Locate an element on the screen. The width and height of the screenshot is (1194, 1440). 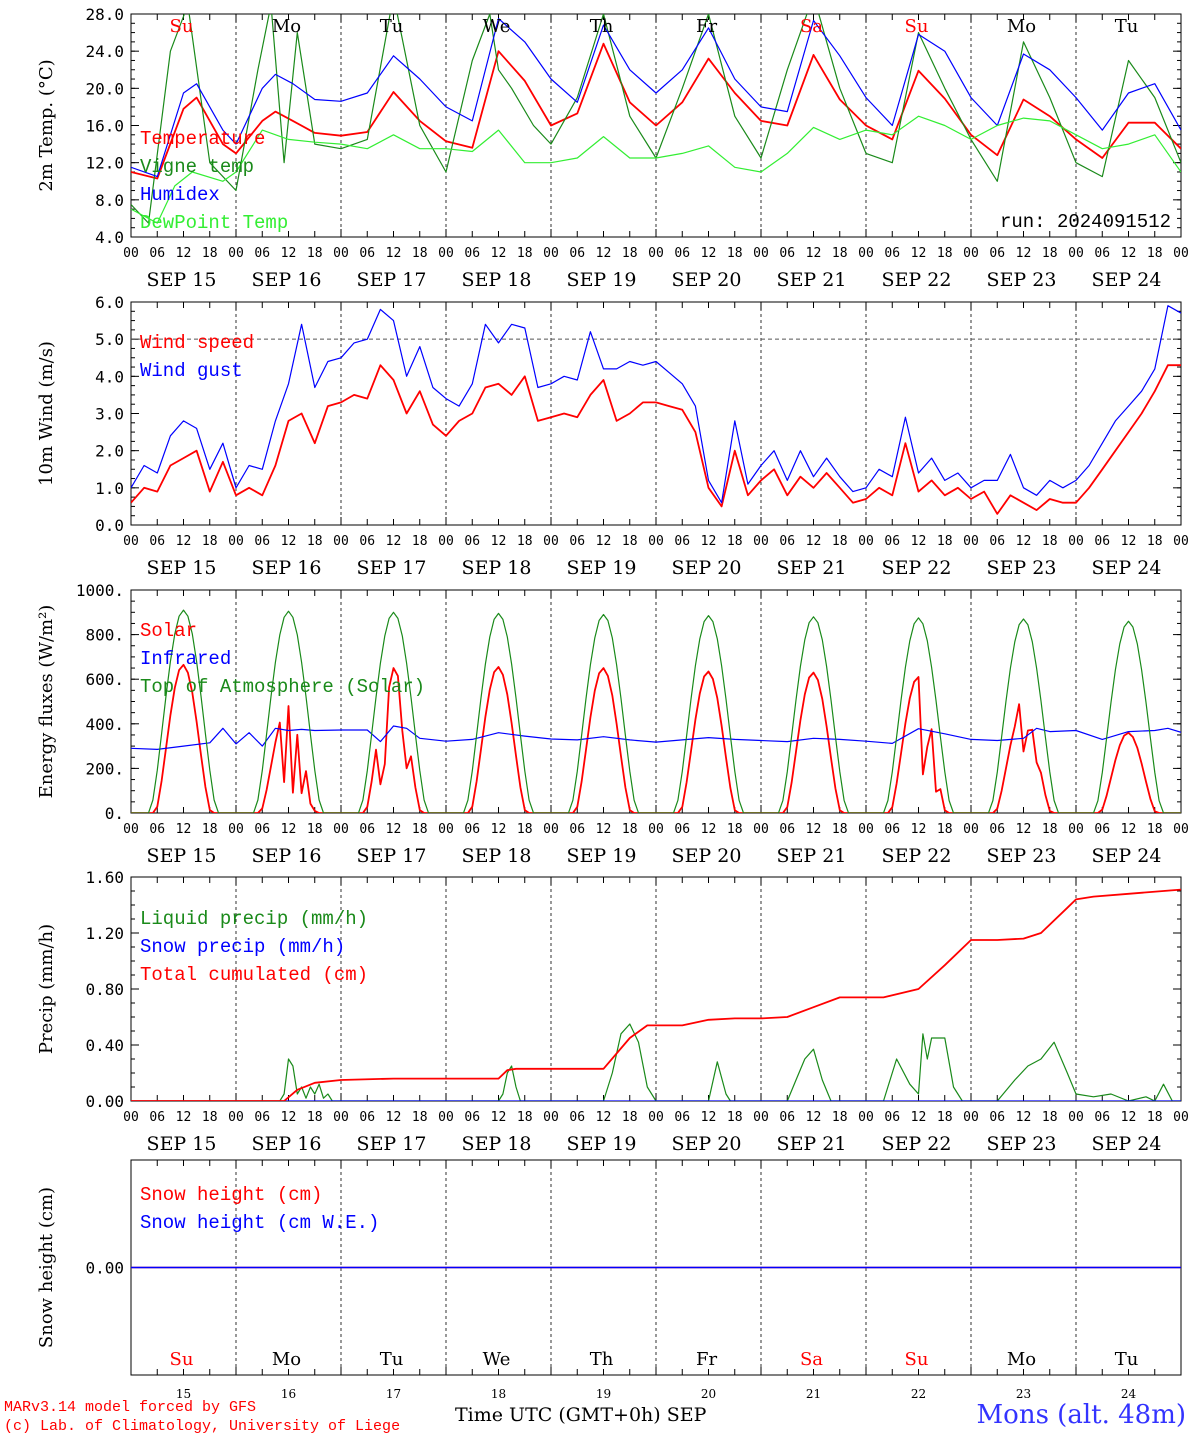
day-of-week-label: We is located at coordinates (497, 26).